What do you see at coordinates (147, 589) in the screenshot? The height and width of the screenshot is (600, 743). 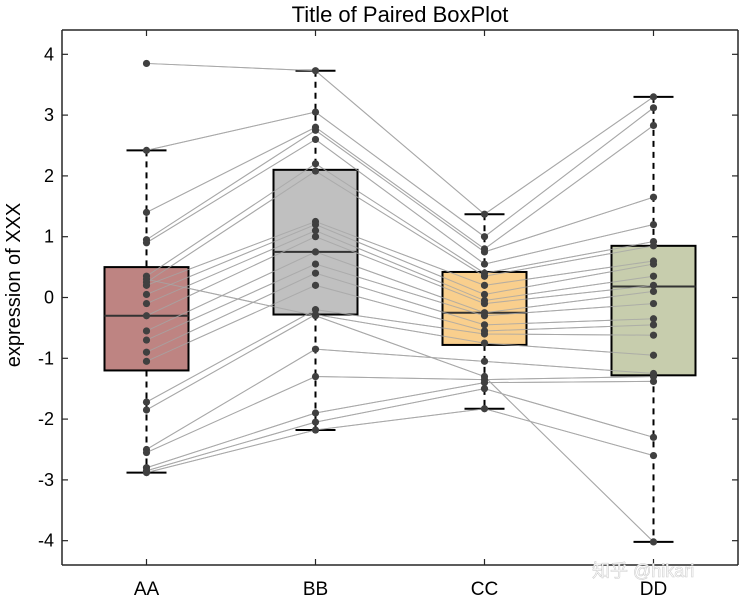 I see `x-tick-label-aa: AA` at bounding box center [147, 589].